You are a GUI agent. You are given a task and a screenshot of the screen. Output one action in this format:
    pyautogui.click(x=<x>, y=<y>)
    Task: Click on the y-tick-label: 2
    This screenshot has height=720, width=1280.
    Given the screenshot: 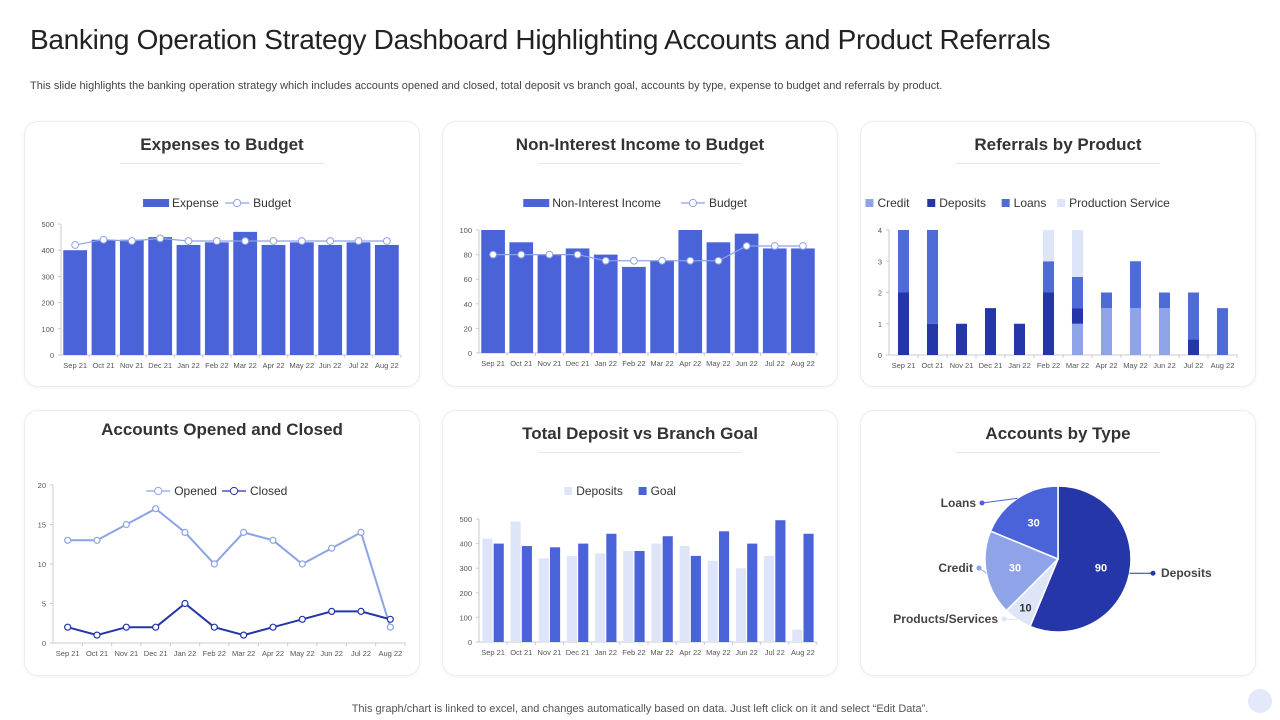 What is the action you would take?
    pyautogui.click(x=880, y=293)
    